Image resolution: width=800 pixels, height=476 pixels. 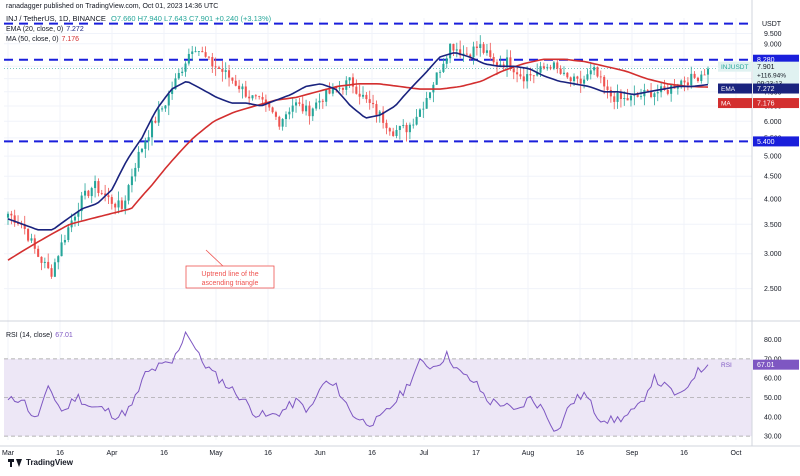 What do you see at coordinates (773, 157) in the screenshot?
I see `price-tick-label: 5.000` at bounding box center [773, 157].